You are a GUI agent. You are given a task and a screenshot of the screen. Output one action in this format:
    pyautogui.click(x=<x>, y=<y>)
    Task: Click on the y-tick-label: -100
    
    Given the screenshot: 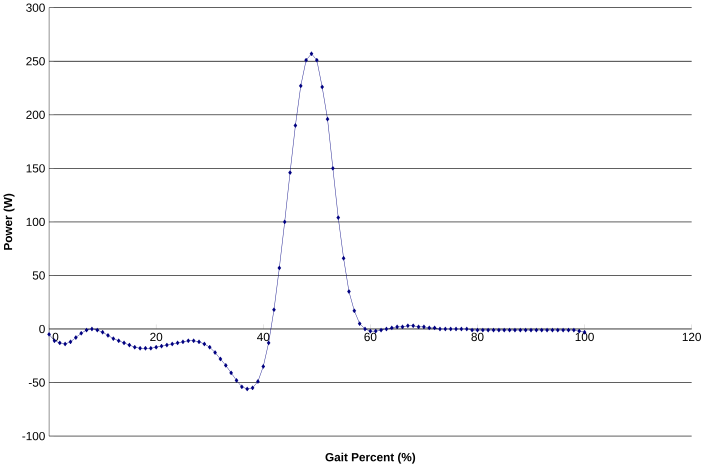 What is the action you would take?
    pyautogui.click(x=33, y=436)
    